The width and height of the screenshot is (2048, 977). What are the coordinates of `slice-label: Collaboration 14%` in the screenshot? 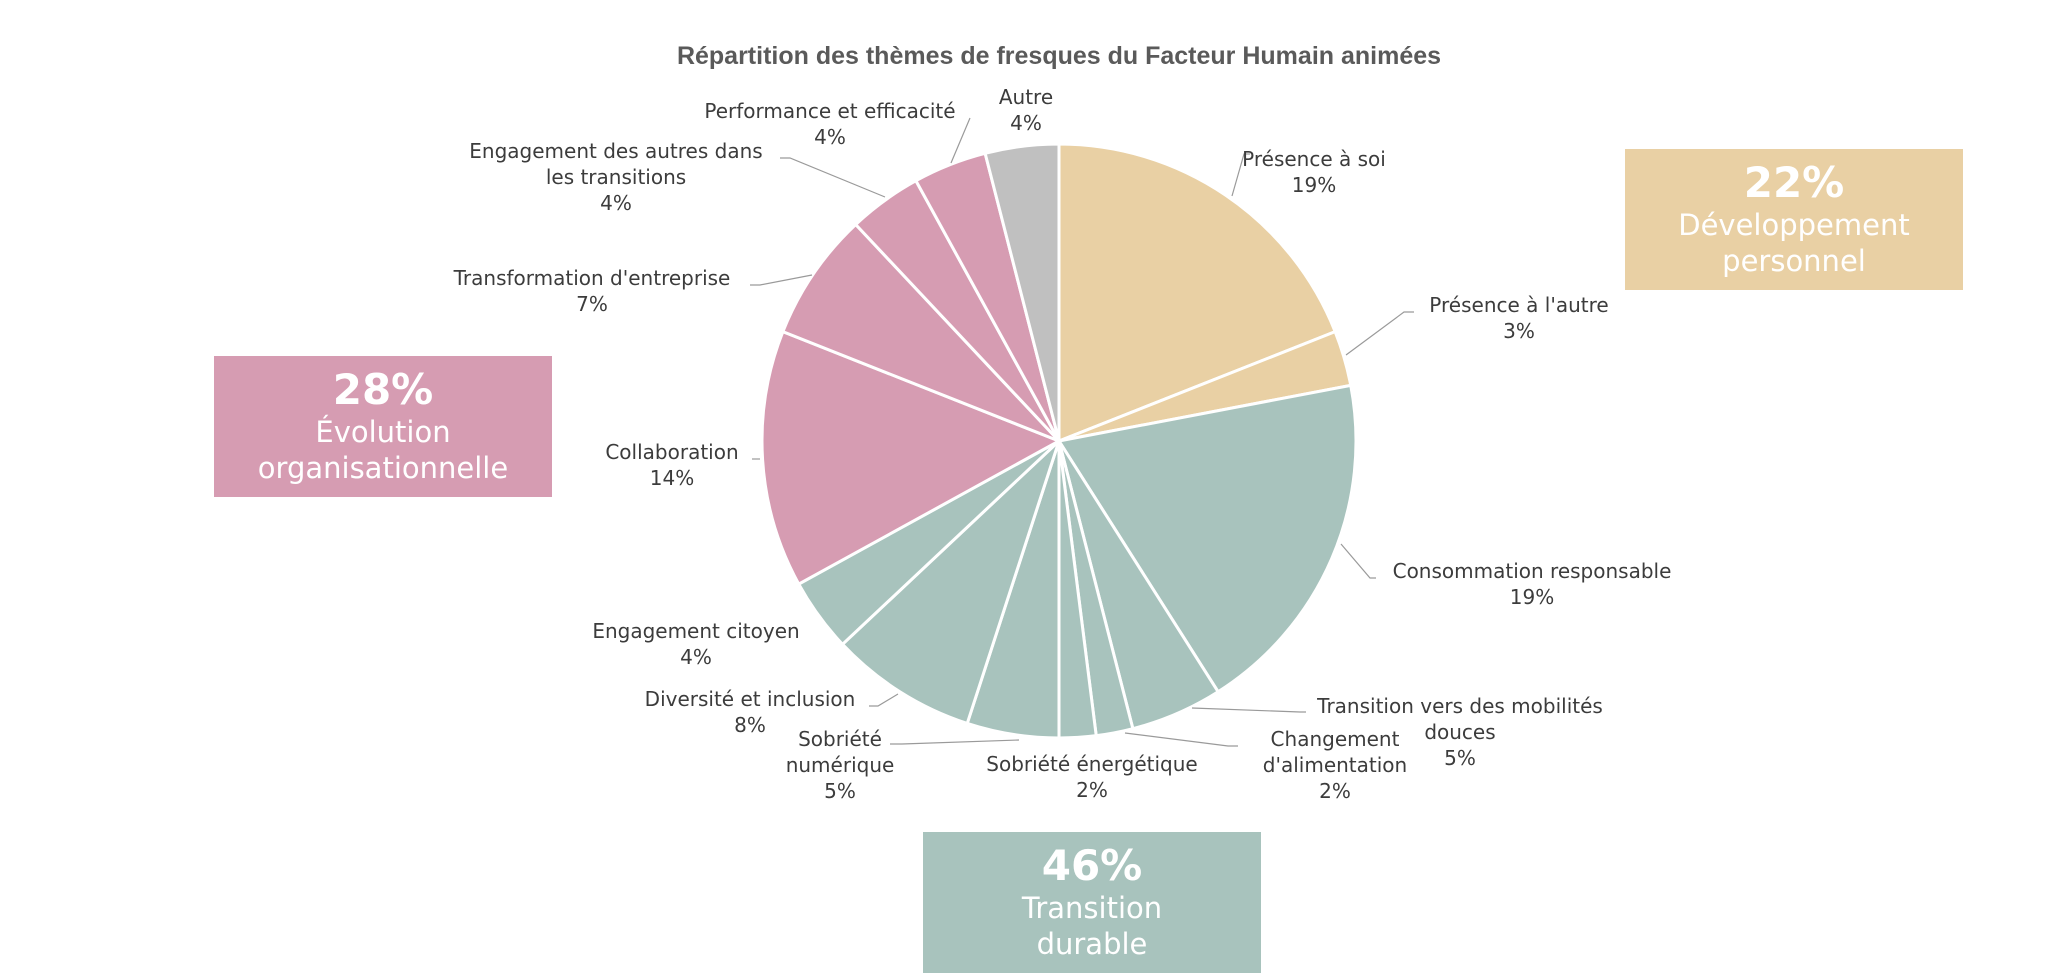 It's located at (671, 465).